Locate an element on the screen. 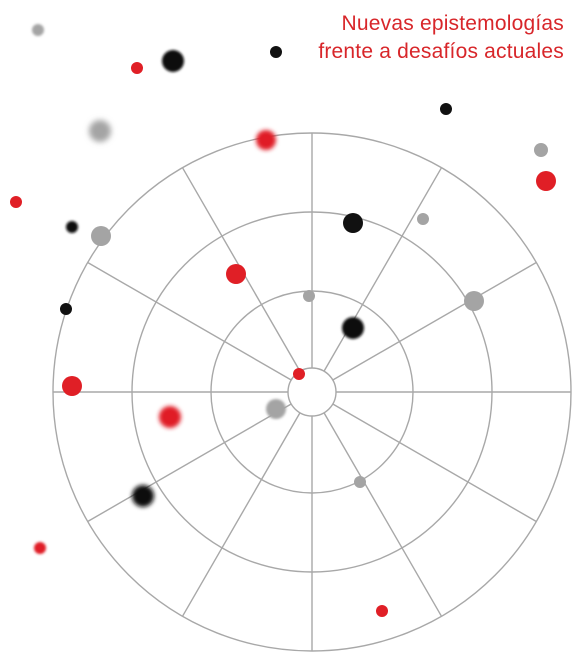 The image size is (572, 652). title-line-2: frente a desafíos actuales is located at coordinates (441, 51).